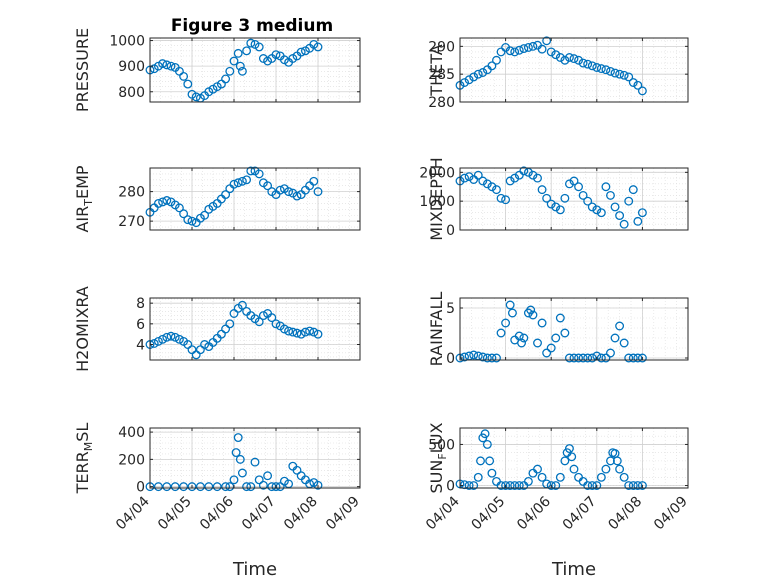 The image size is (778, 583). I want to click on x-axis-label: Time, so click(254, 569).